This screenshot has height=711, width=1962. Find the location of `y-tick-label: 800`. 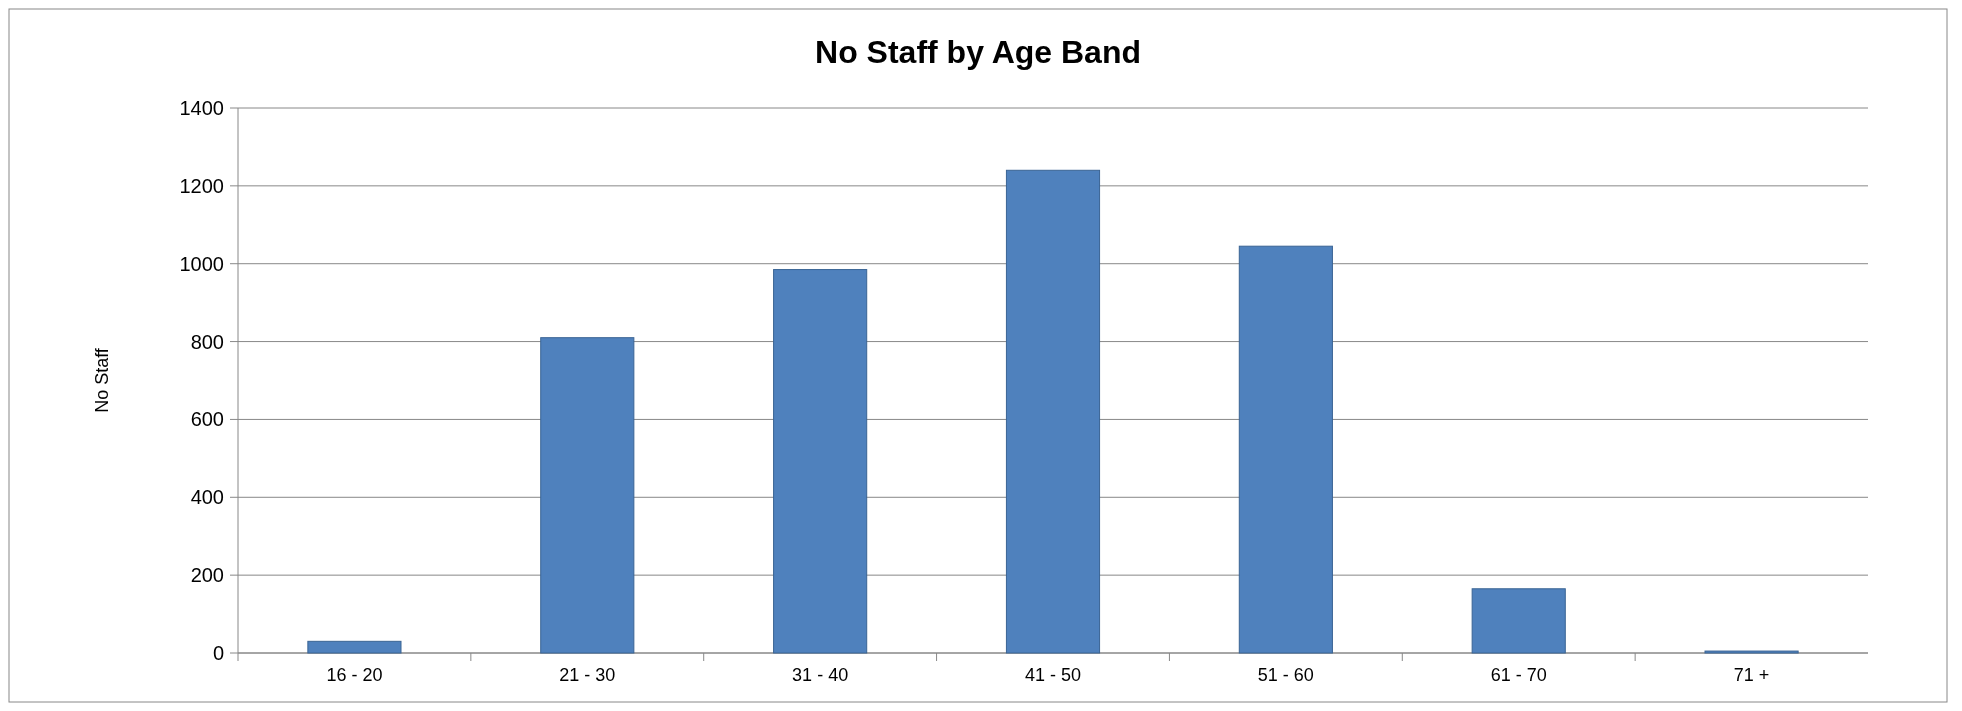

y-tick-label: 800 is located at coordinates (207, 341).